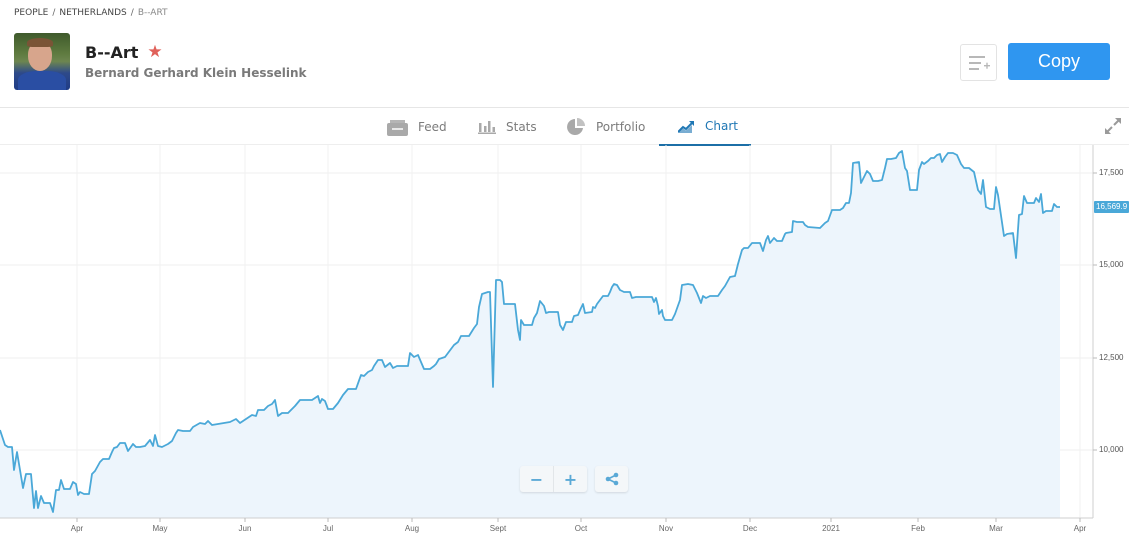 The height and width of the screenshot is (539, 1129). I want to click on breadcrumb: PEOPLE / NETHERLANDS / B--ART, so click(91, 13).